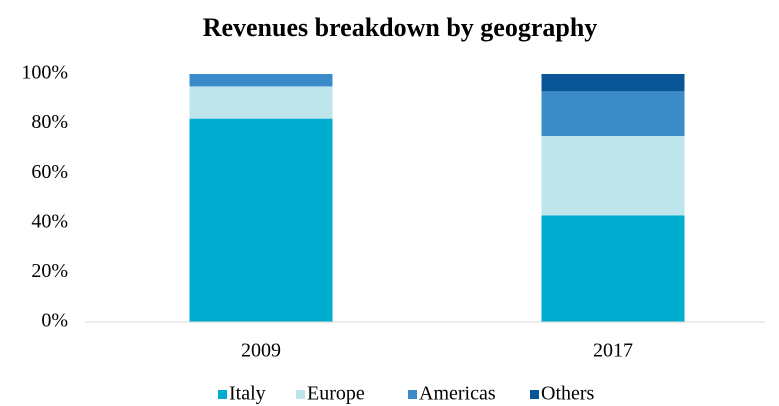 This screenshot has width=779, height=406. Describe the element at coordinates (336, 394) in the screenshot. I see `legend-label: Europe` at that location.